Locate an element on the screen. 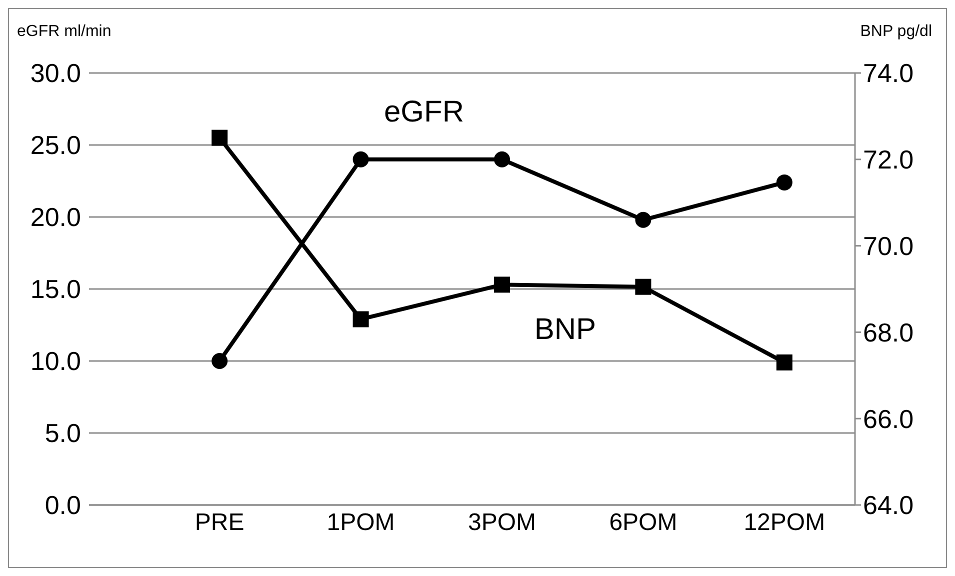 This screenshot has height=576, width=955. y-tick-label: 25.0 is located at coordinates (55, 145).